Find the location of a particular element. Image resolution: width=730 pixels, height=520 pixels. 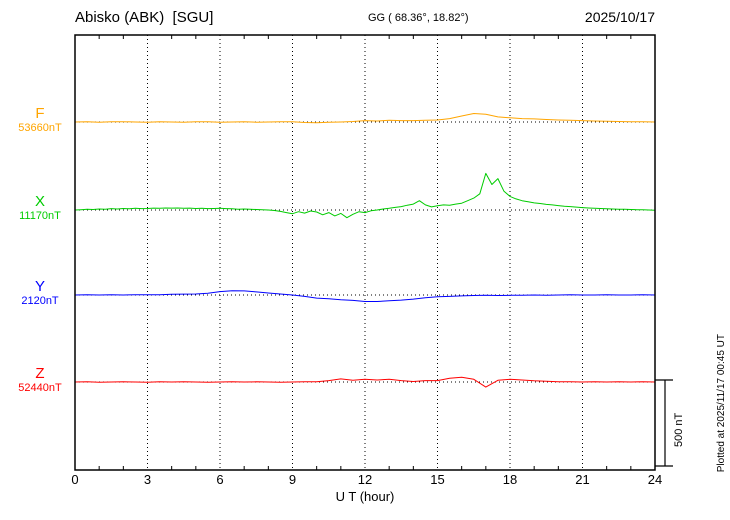

series-label-X: X 11170nT is located at coordinates (40, 208).